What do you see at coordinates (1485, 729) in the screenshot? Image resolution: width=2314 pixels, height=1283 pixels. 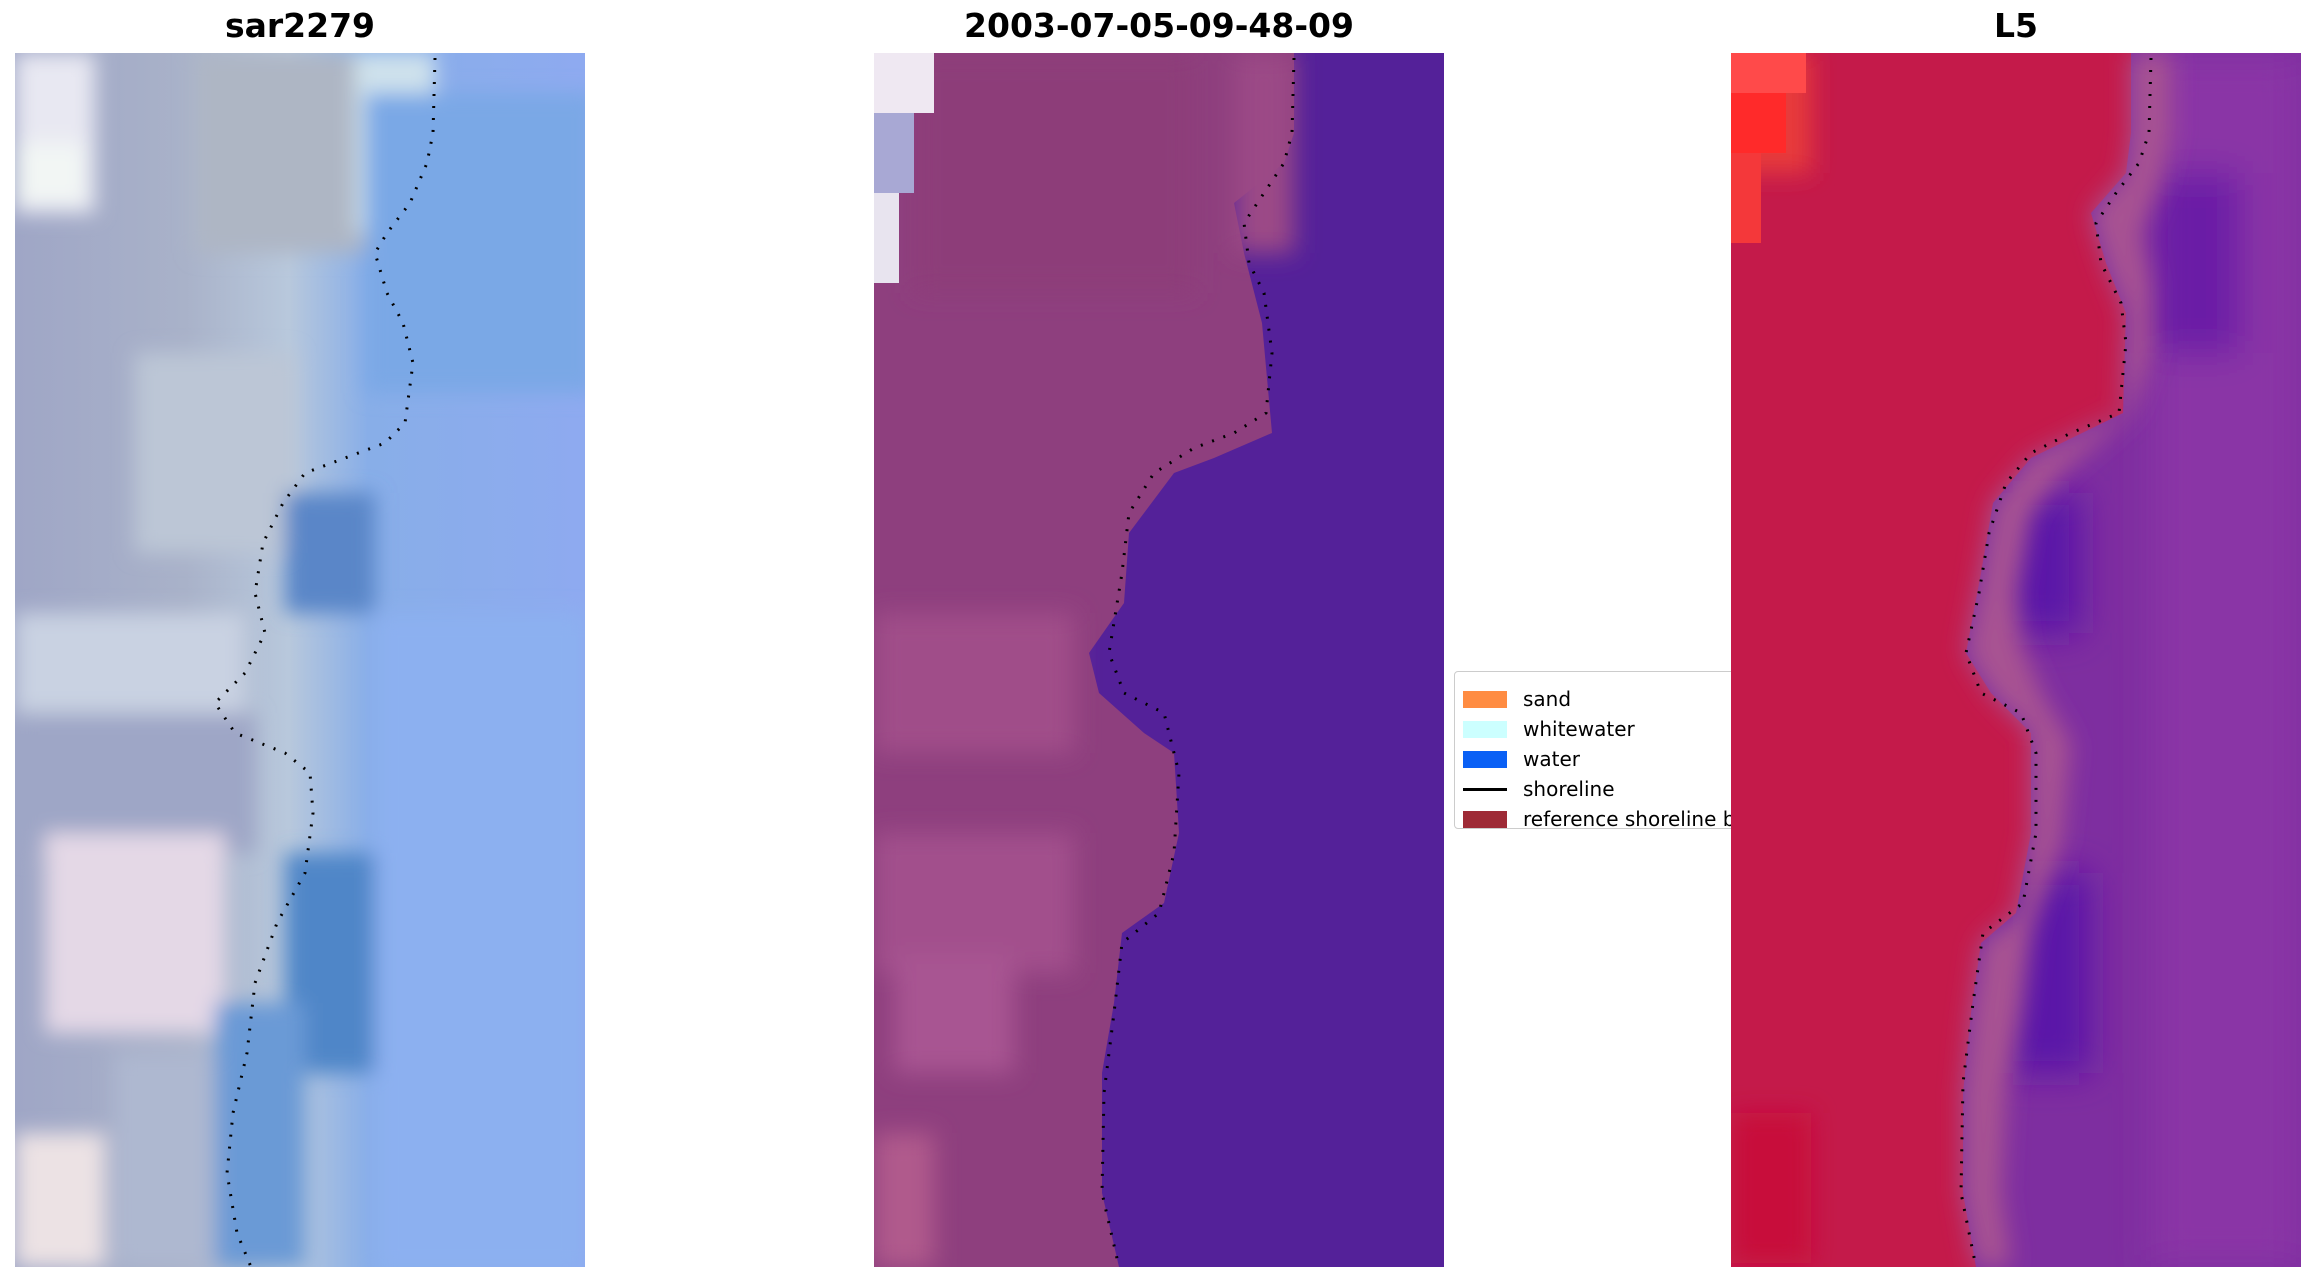 I see `whitewater-swatch` at bounding box center [1485, 729].